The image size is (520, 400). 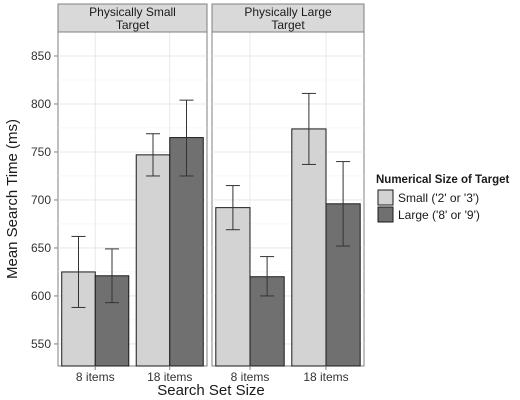 What do you see at coordinates (439, 215) in the screenshot?
I see `legend-label: Large ('8' or '9')` at bounding box center [439, 215].